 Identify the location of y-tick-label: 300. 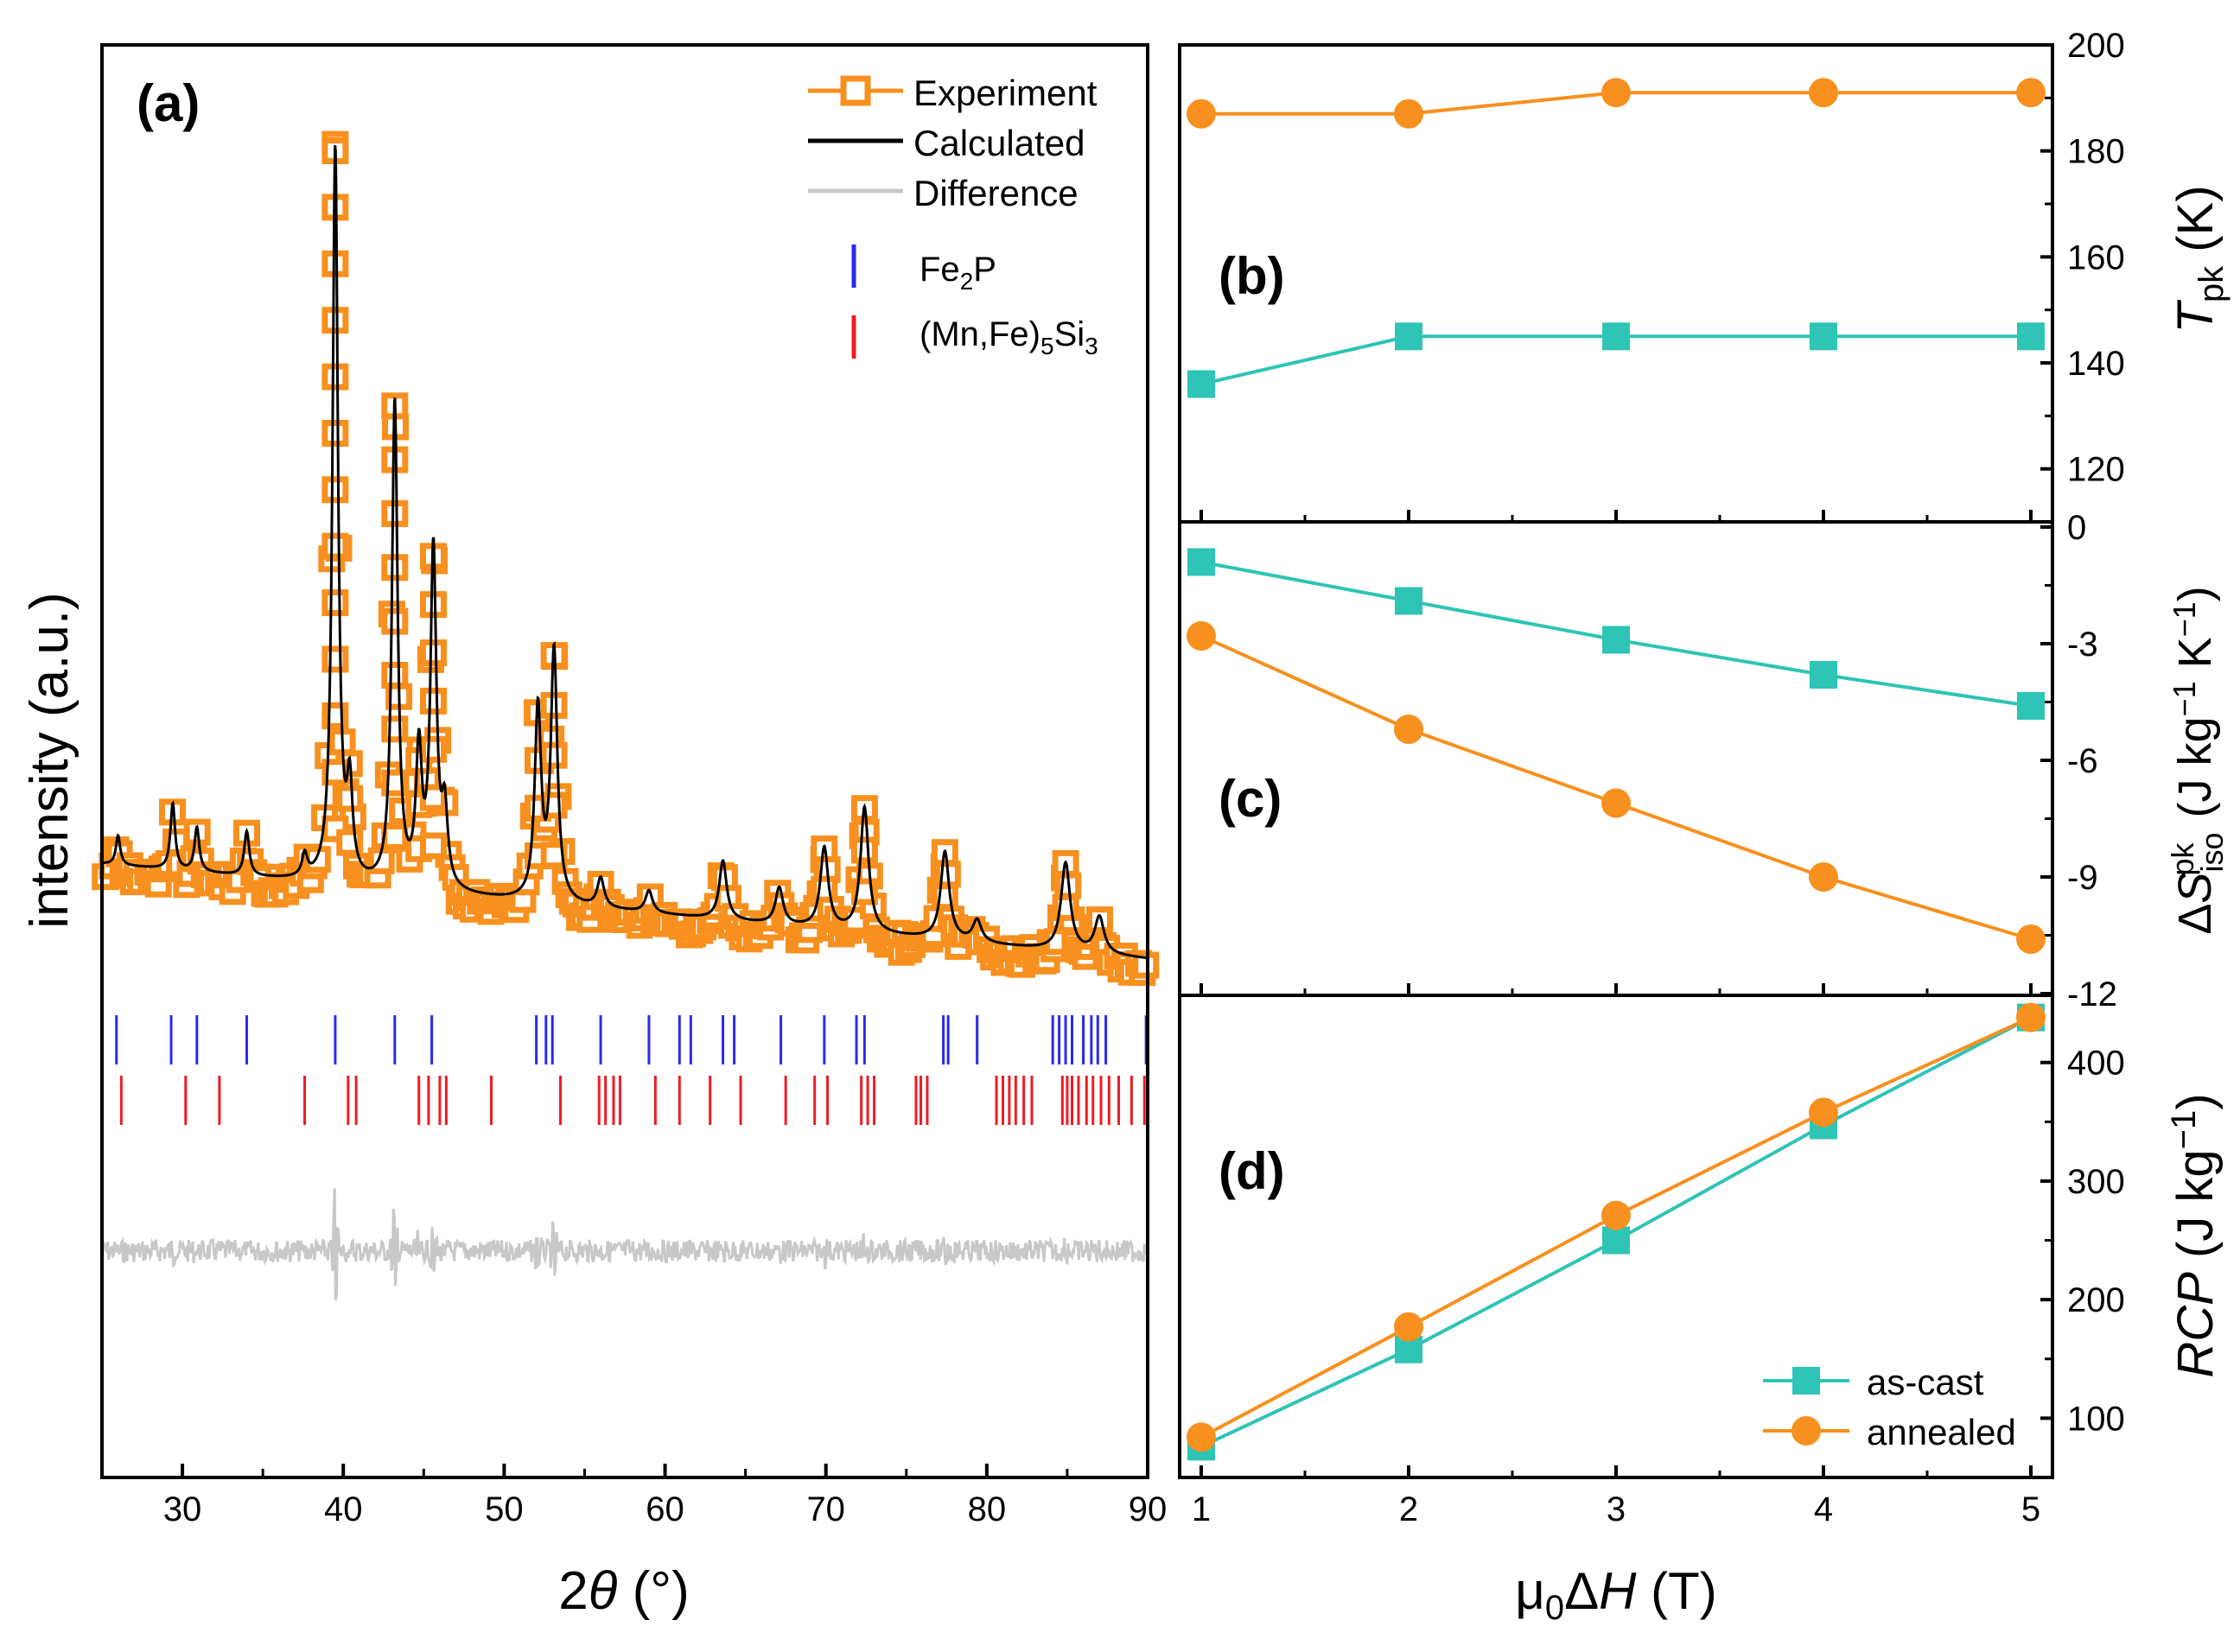
(2096, 1182).